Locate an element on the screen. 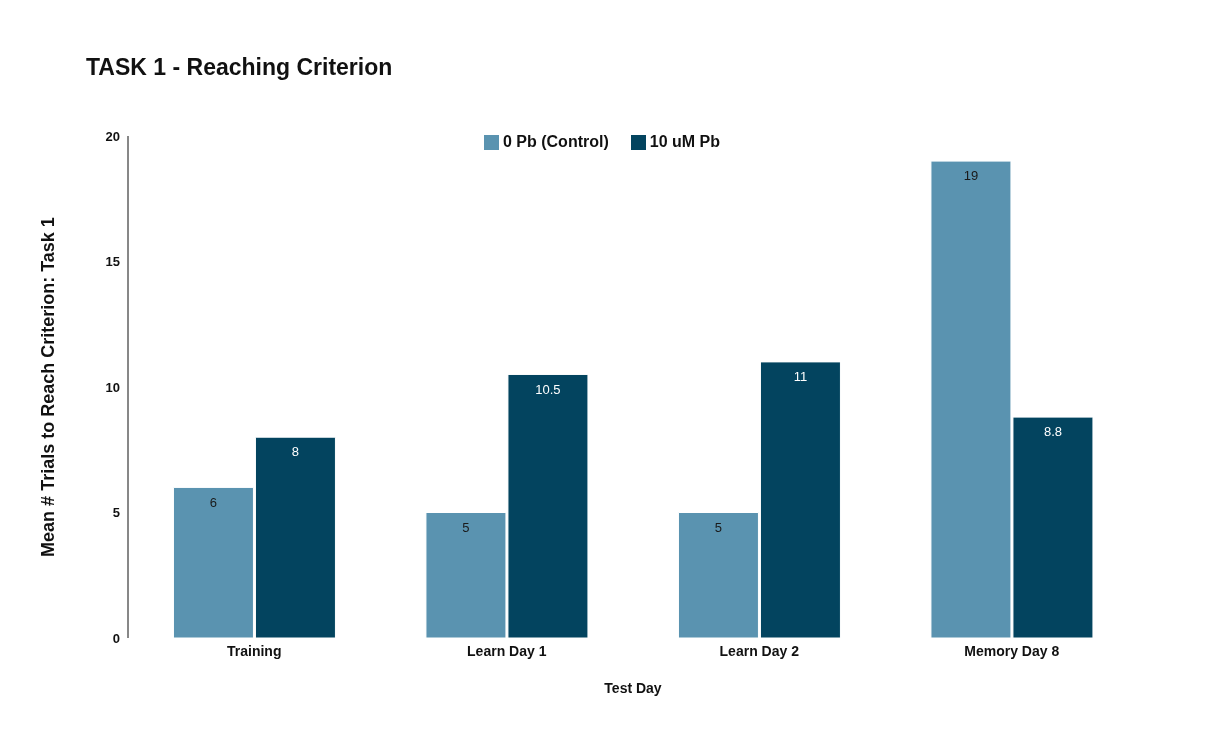 This screenshot has width=1212, height=750. legend-label: 0 Pb (Control) is located at coordinates (556, 141).